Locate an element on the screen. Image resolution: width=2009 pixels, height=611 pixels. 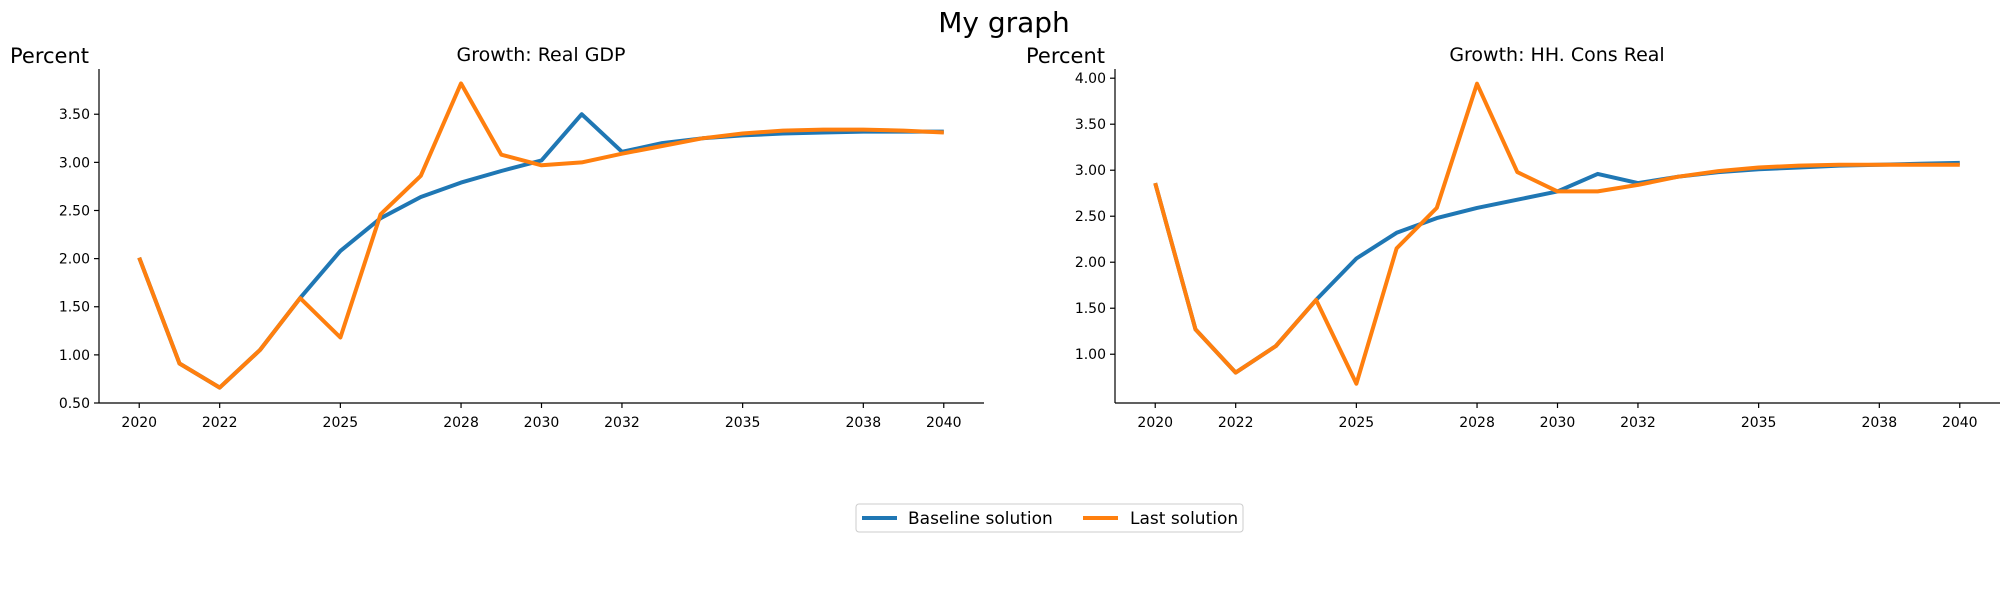
y-tick-label: 0.50 is located at coordinates (74, 404).